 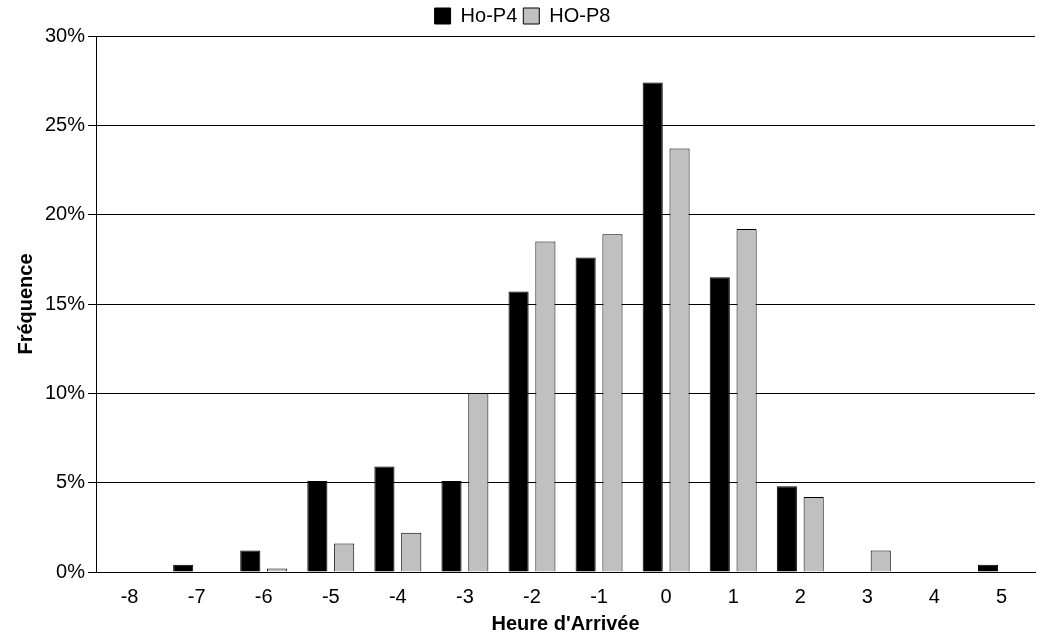 I want to click on x-tick-label: -3, so click(x=465, y=595).